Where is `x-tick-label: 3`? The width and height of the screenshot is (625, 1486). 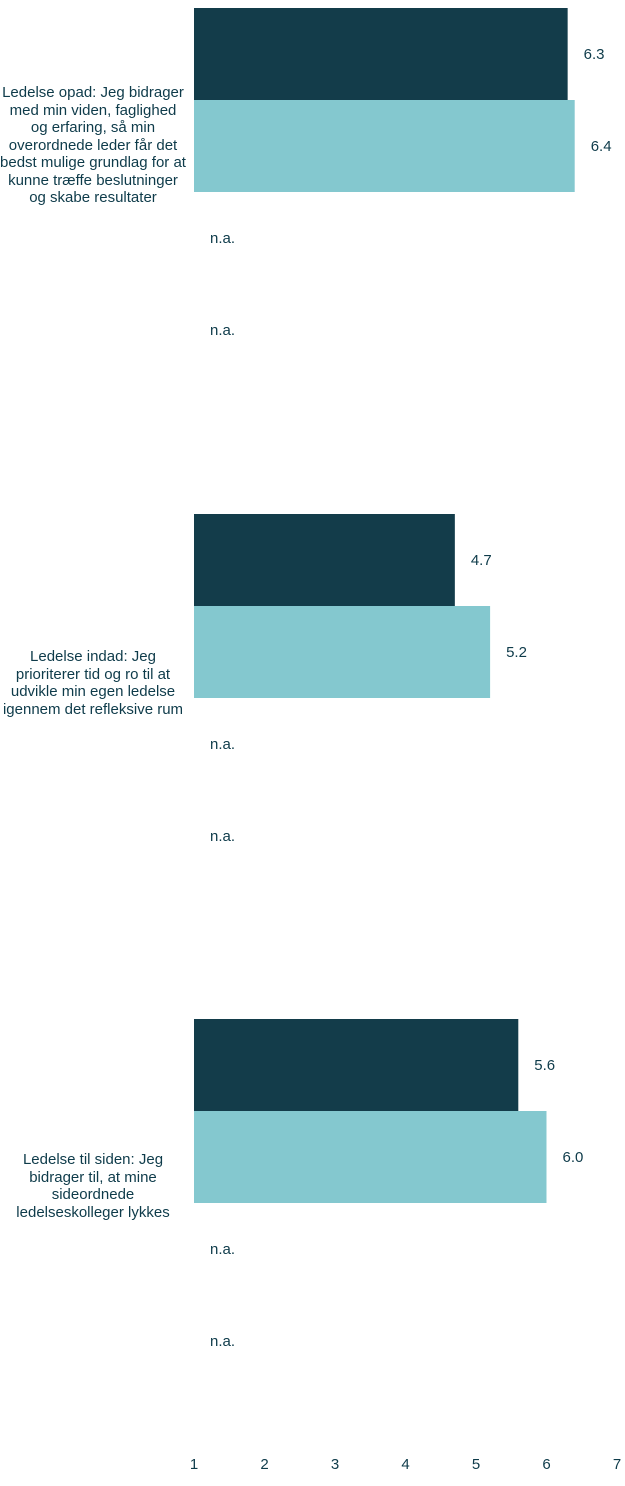 x-tick-label: 3 is located at coordinates (335, 1464).